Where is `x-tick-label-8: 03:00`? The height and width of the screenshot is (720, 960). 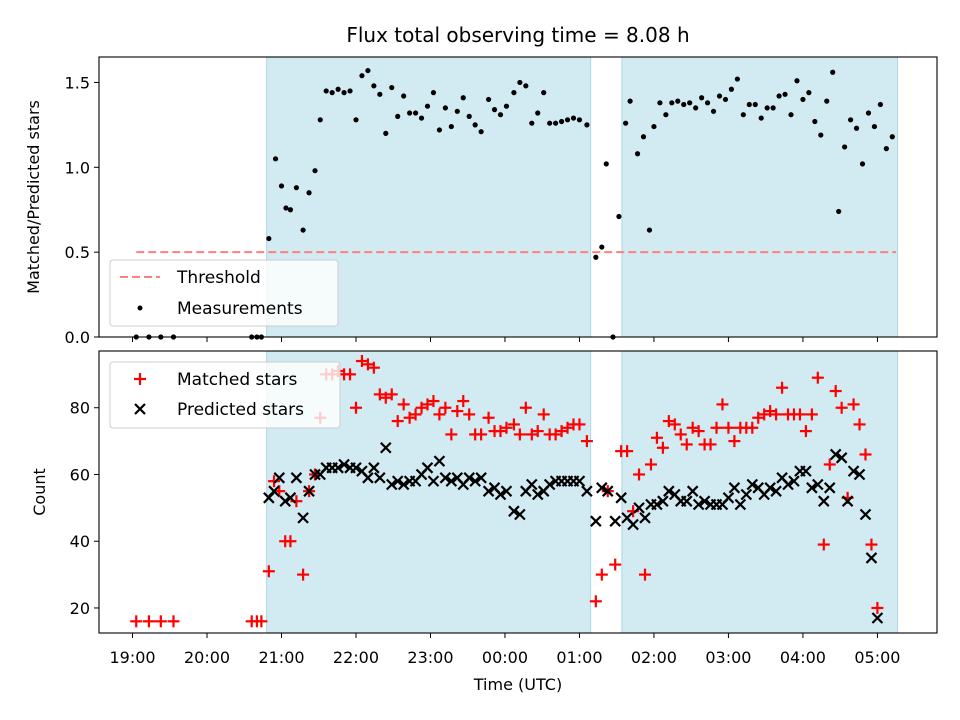 x-tick-label-8: 03:00 is located at coordinates (728, 657).